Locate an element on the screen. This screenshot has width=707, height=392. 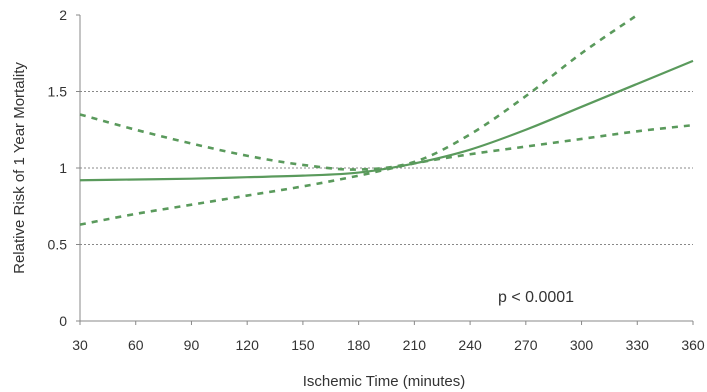
y-tick-label-3: 1.5 is located at coordinates (58, 92).